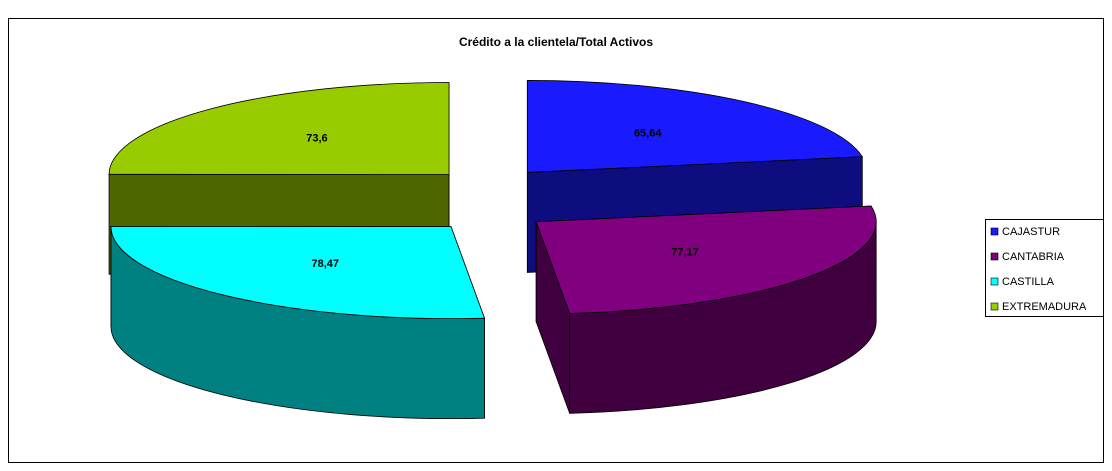 The width and height of the screenshot is (1112, 471). Describe the element at coordinates (648, 134) in the screenshot. I see `data-label: 65,64` at that location.